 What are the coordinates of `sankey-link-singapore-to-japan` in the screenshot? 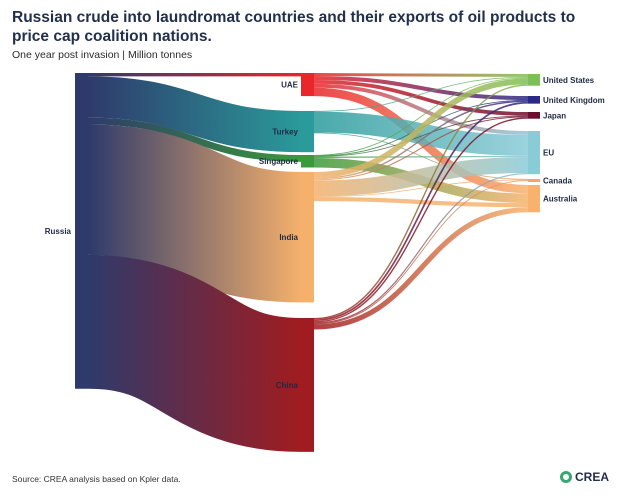 It's located at (421, 136).